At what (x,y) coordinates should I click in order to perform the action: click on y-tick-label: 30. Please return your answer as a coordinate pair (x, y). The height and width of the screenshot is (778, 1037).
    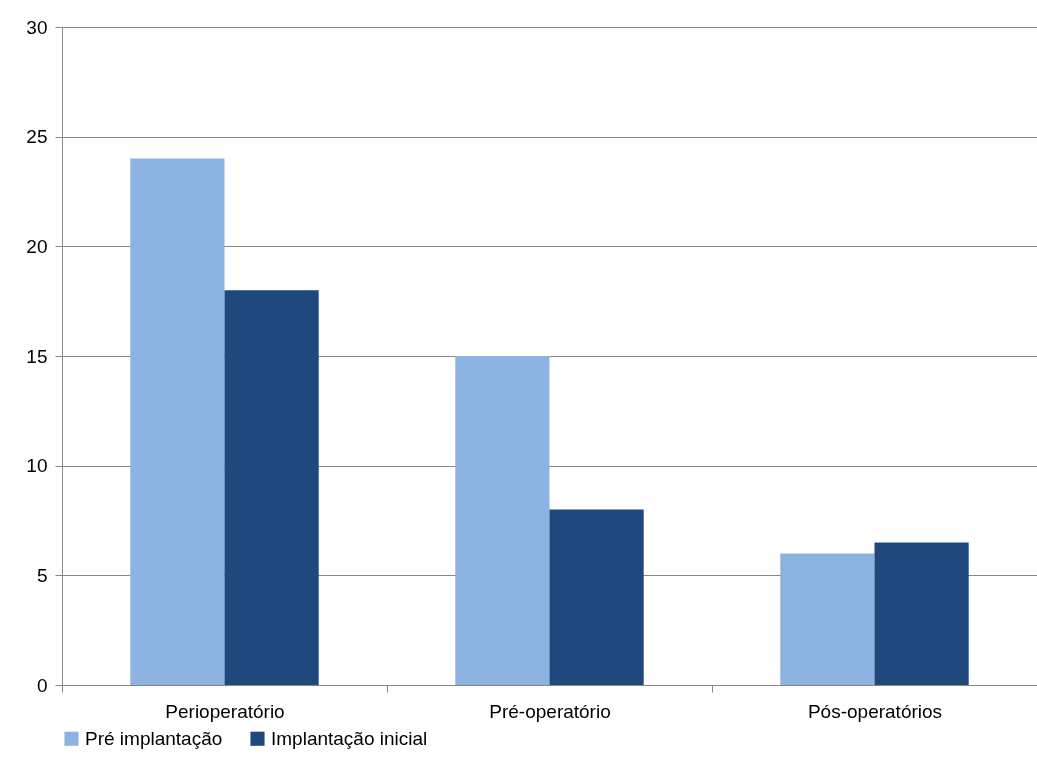
    Looking at the image, I should click on (37, 27).